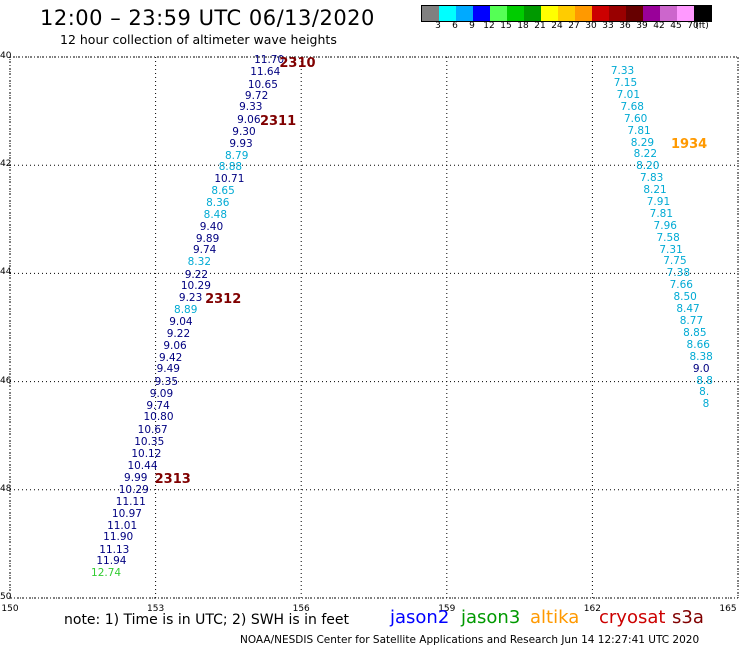  What do you see at coordinates (675, 261) in the screenshot?
I see `wave-height-value: 7.75` at bounding box center [675, 261].